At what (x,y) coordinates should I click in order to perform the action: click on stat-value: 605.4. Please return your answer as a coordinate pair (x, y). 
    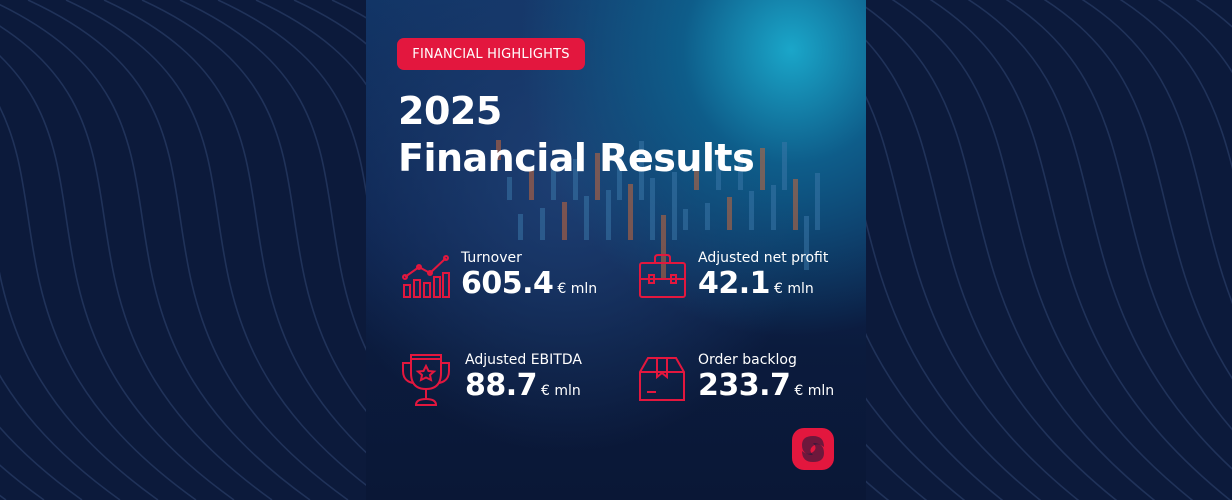
    Looking at the image, I should click on (507, 283).